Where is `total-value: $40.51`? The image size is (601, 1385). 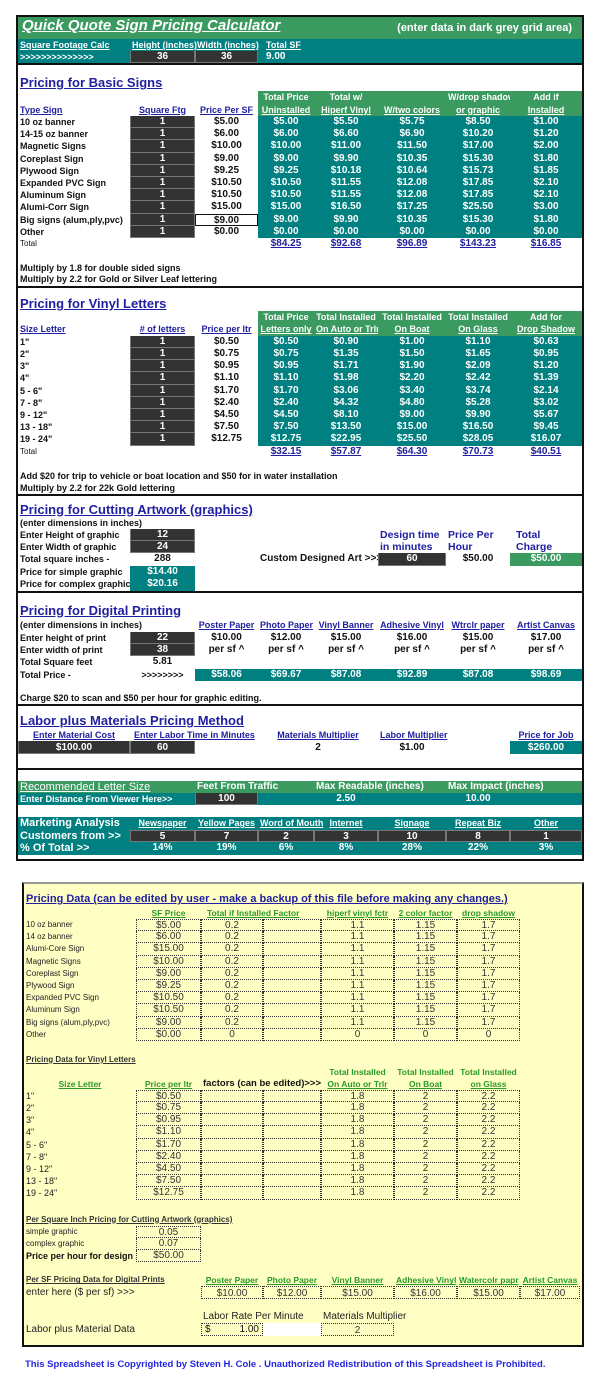
total-value: $40.51 is located at coordinates (546, 451).